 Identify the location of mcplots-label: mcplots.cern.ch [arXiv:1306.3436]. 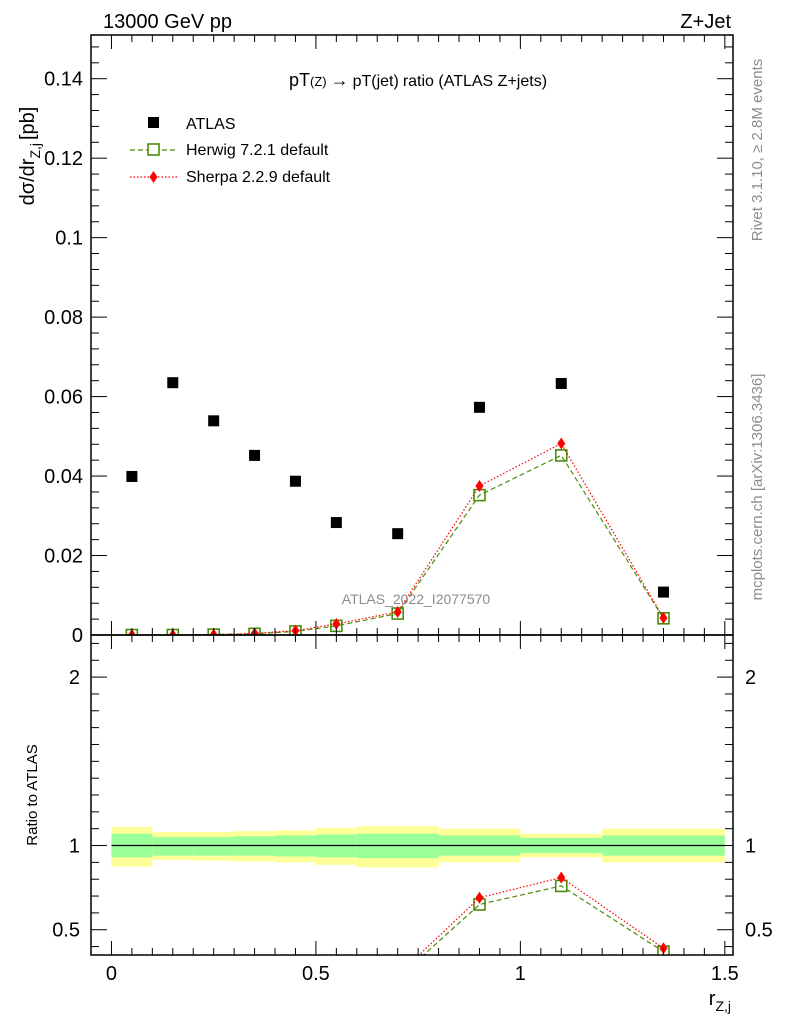
(757, 487).